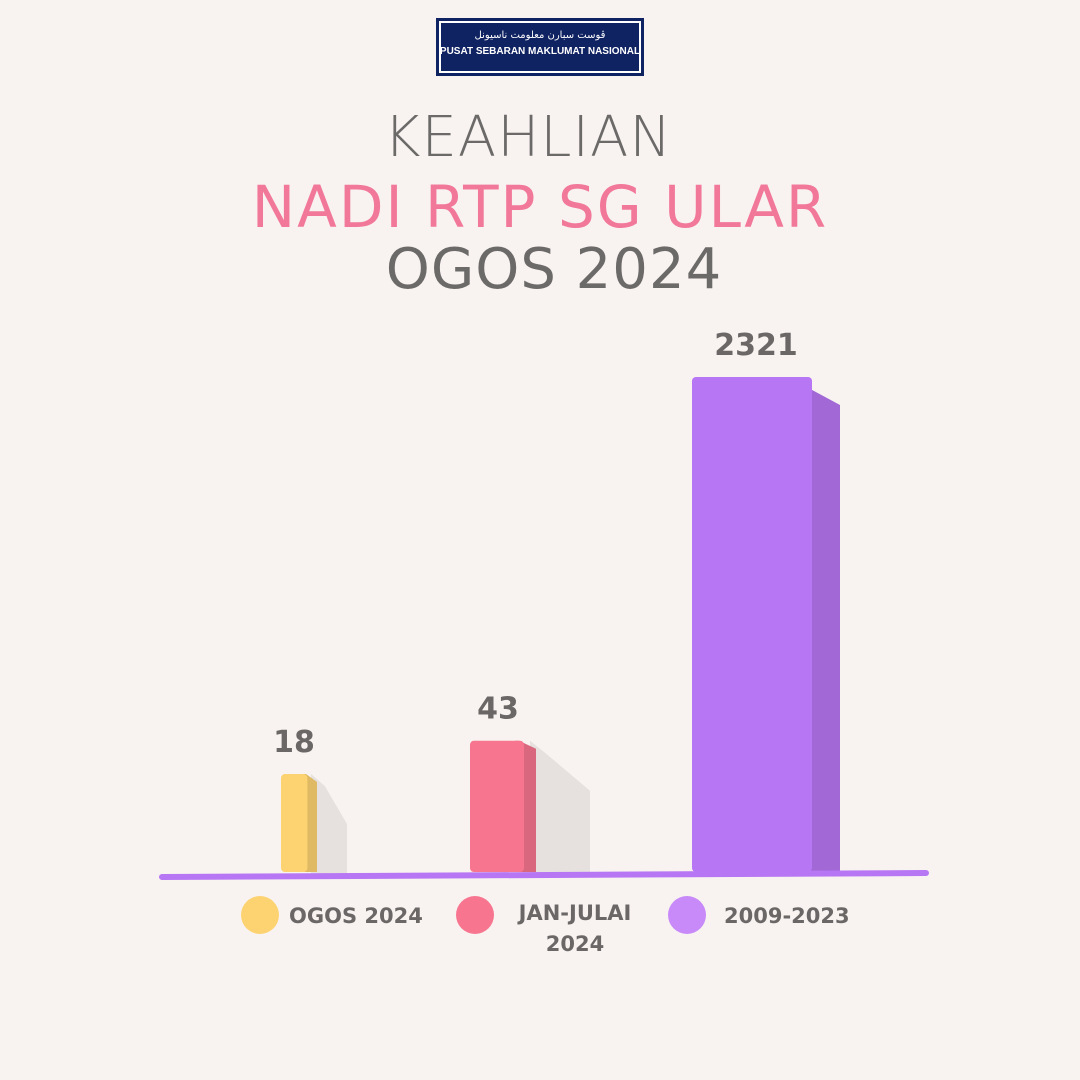 Image resolution: width=1080 pixels, height=1080 pixels. What do you see at coordinates (787, 916) in the screenshot?
I see `legend-label: 2009-2023` at bounding box center [787, 916].